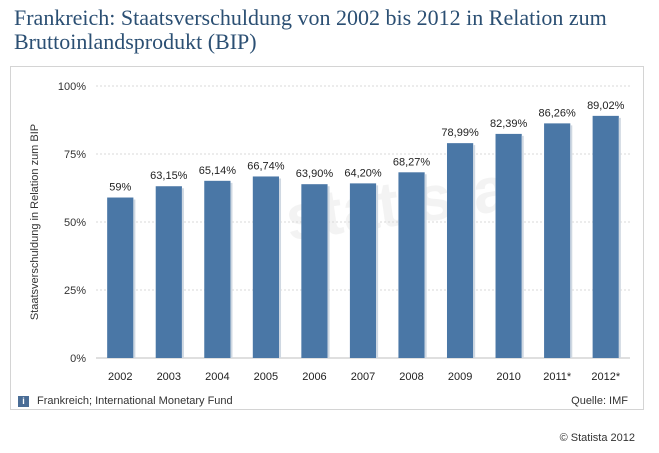 This screenshot has height=453, width=659. I want to click on x-tick-label: 2005, so click(266, 377).